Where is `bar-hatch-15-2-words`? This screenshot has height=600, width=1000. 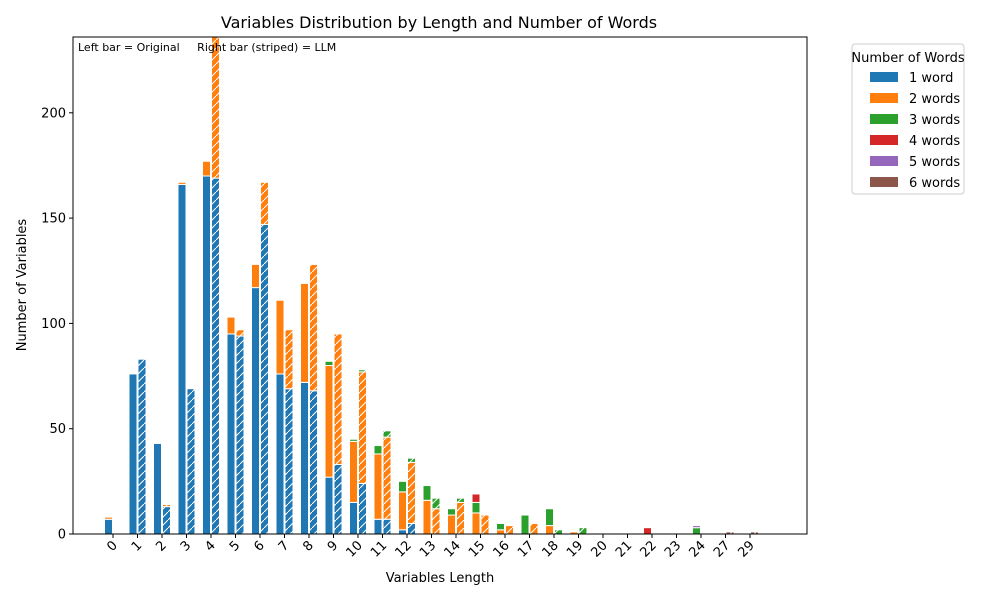 bar-hatch-15-2-words is located at coordinates (485, 524).